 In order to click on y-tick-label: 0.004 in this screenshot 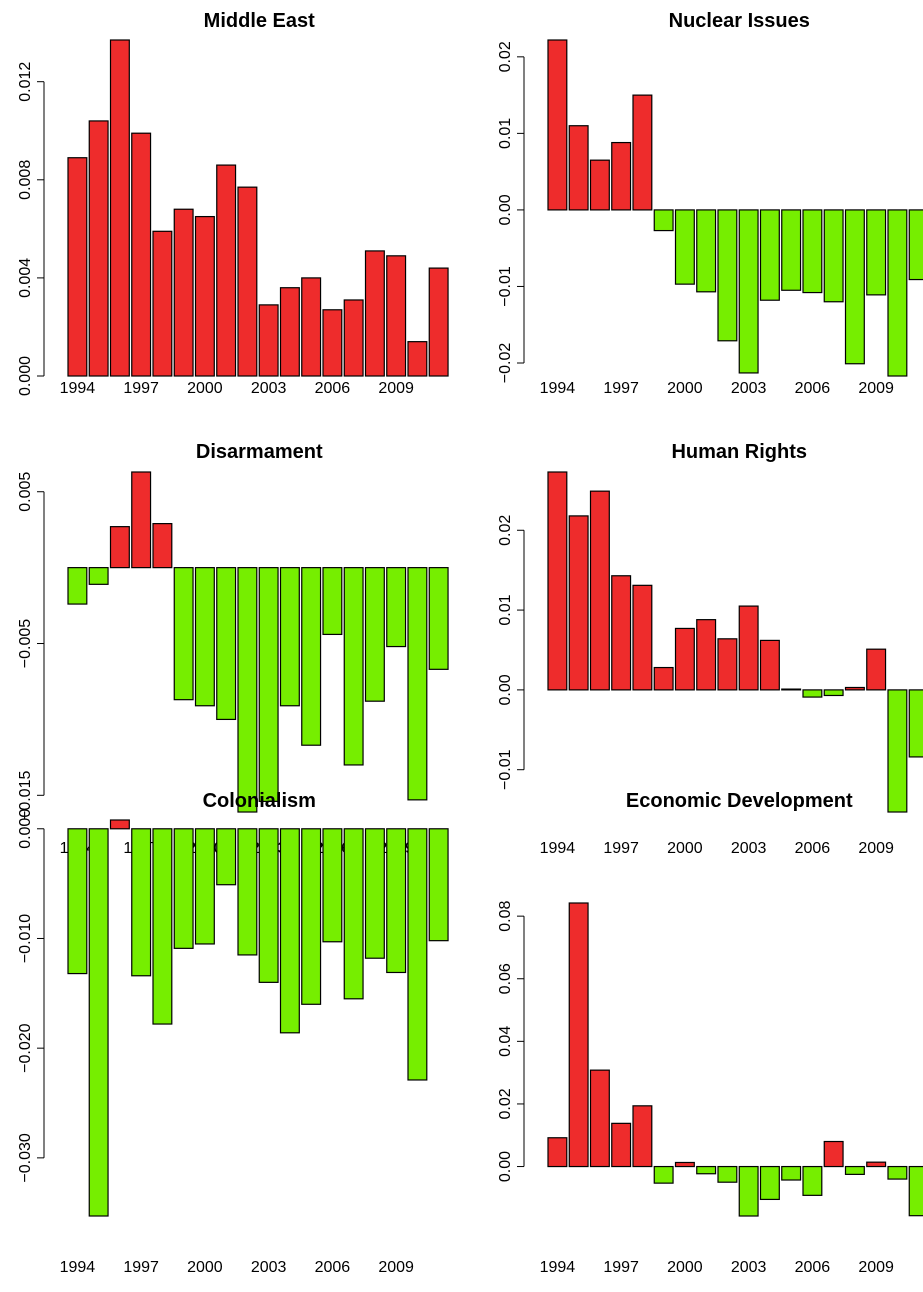, I will do `click(25, 278)`.